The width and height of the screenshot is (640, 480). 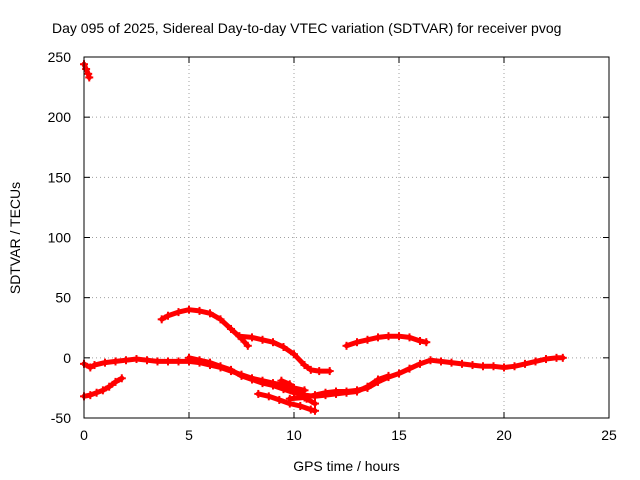 I want to click on y-tick-label: -50, so click(x=61, y=418).